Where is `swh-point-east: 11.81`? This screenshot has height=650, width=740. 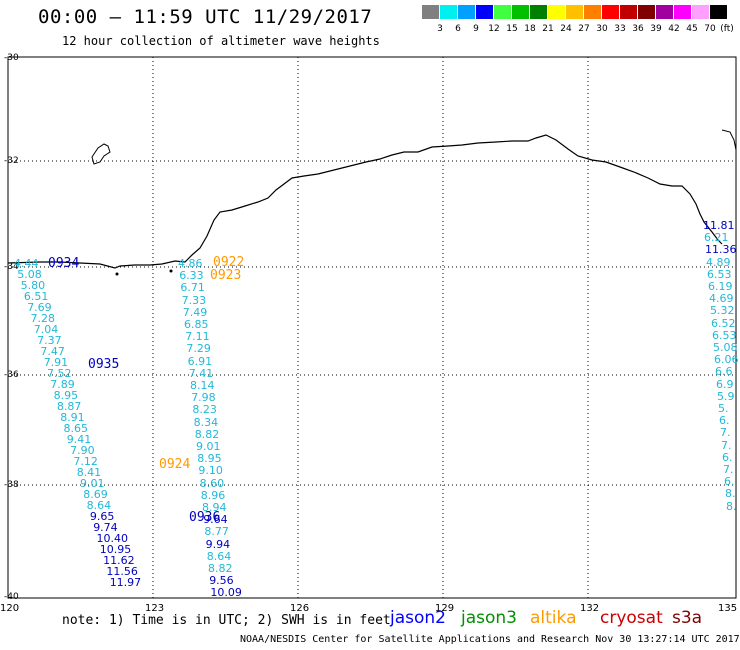
swh-point-east: 11.81 is located at coordinates (719, 225).